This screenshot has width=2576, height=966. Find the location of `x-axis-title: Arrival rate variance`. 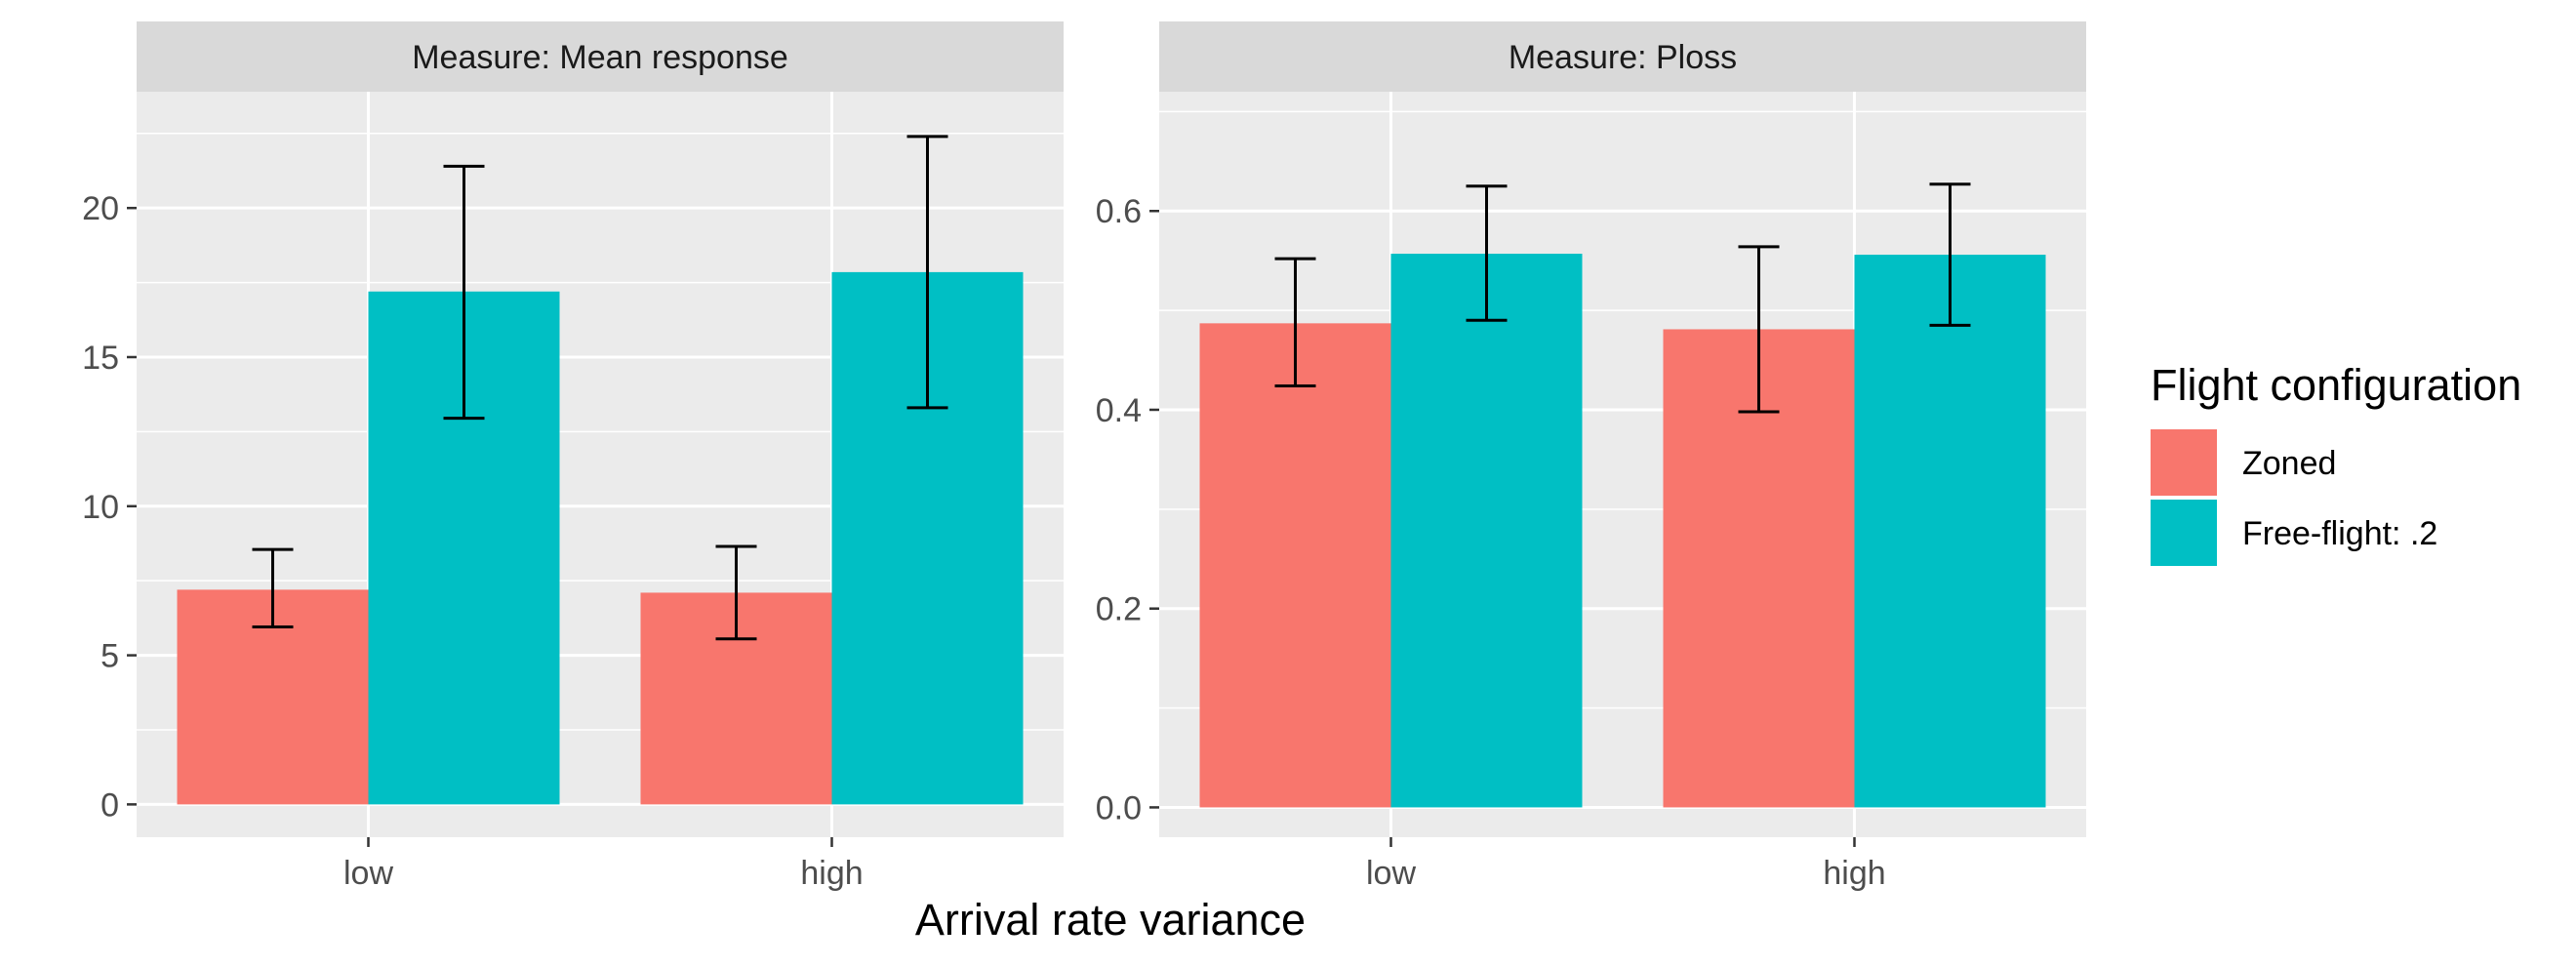

x-axis-title: Arrival rate variance is located at coordinates (1110, 920).